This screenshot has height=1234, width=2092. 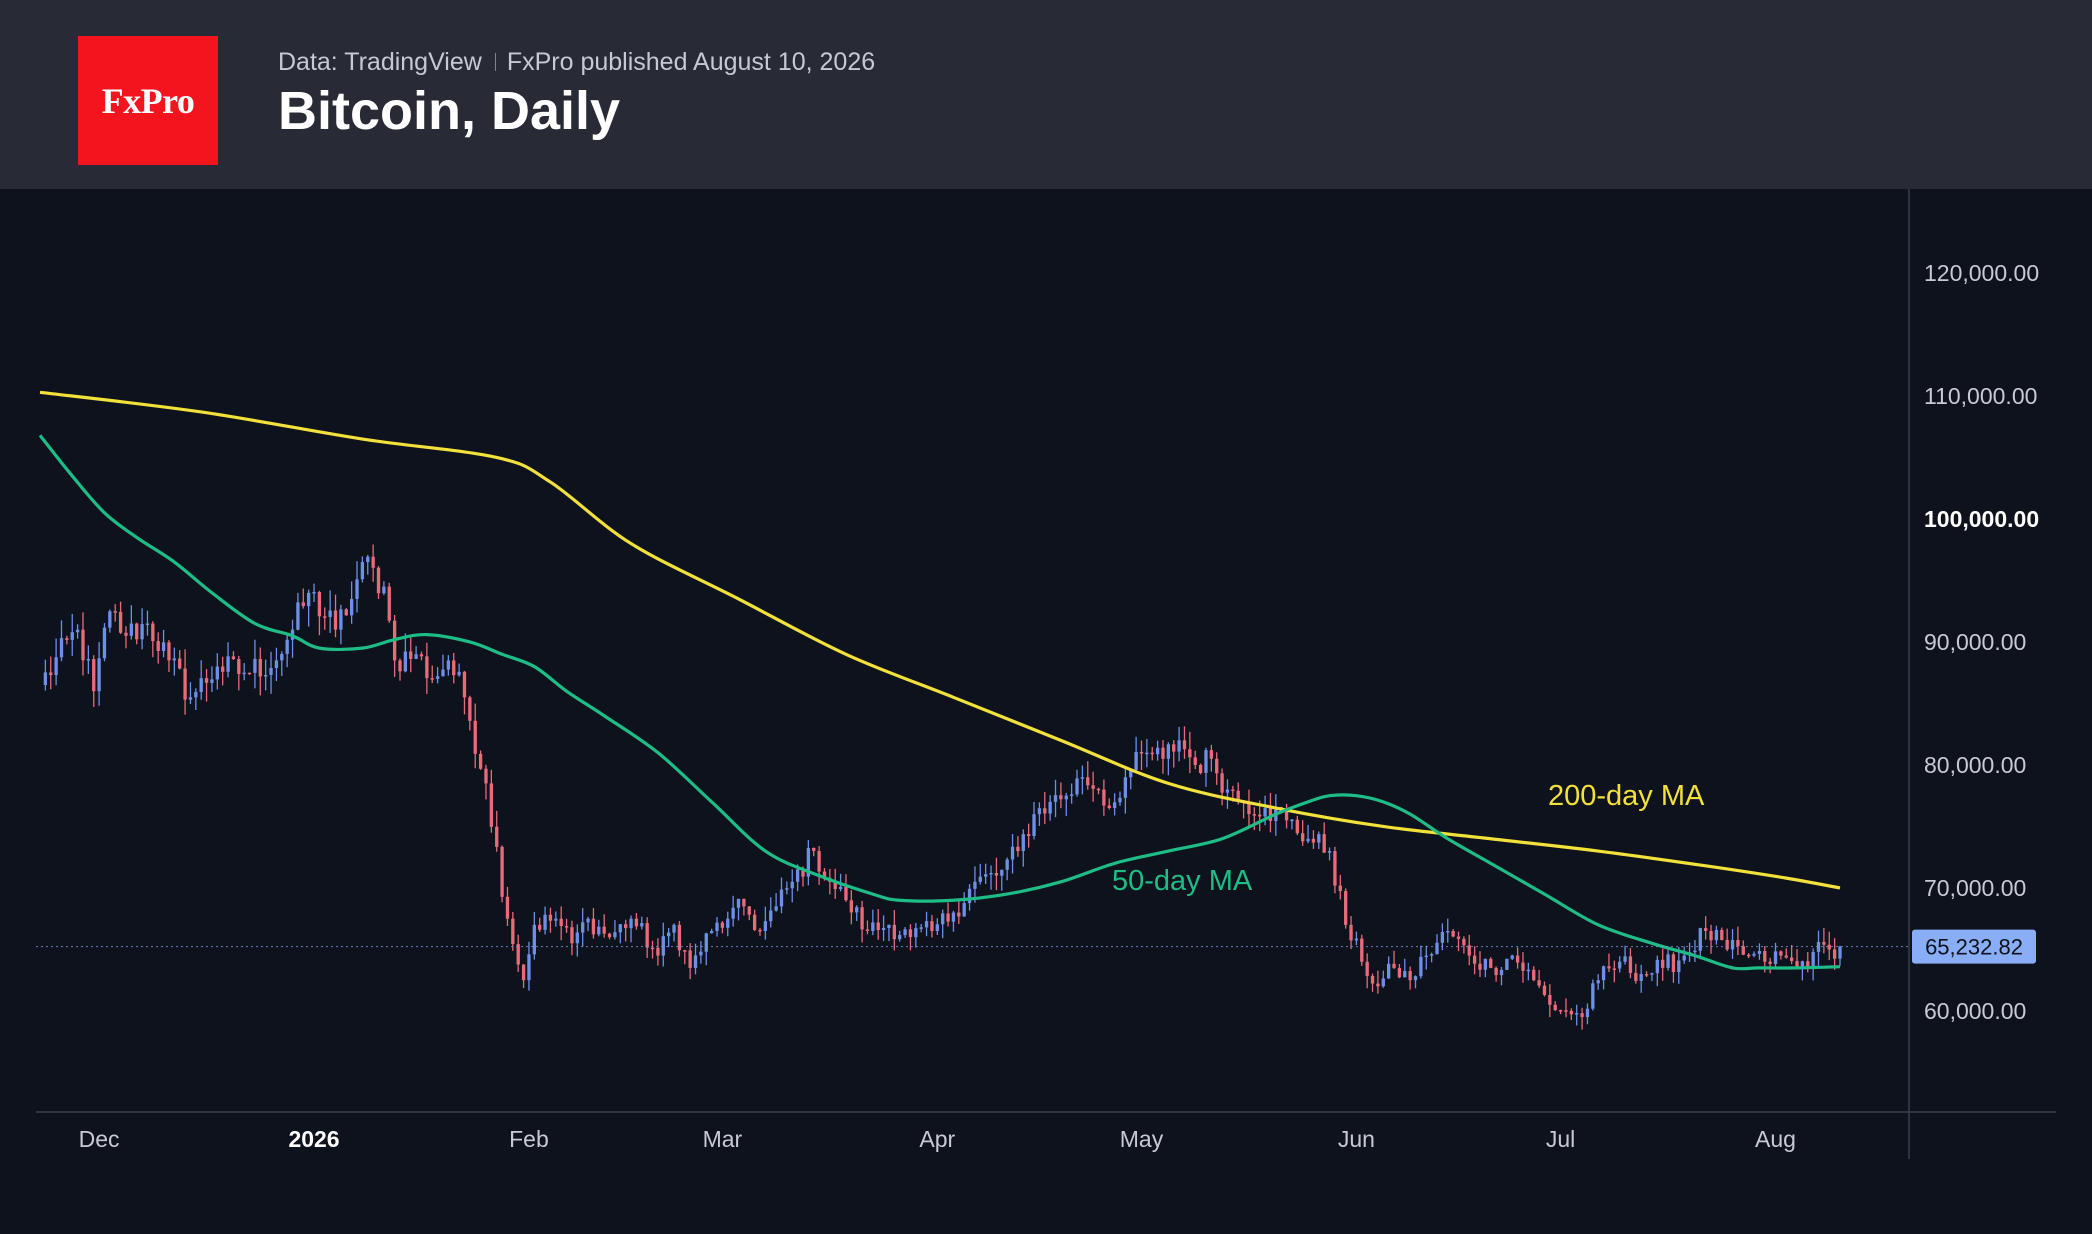 What do you see at coordinates (1980, 396) in the screenshot?
I see `y-tick-label: 110,000.00` at bounding box center [1980, 396].